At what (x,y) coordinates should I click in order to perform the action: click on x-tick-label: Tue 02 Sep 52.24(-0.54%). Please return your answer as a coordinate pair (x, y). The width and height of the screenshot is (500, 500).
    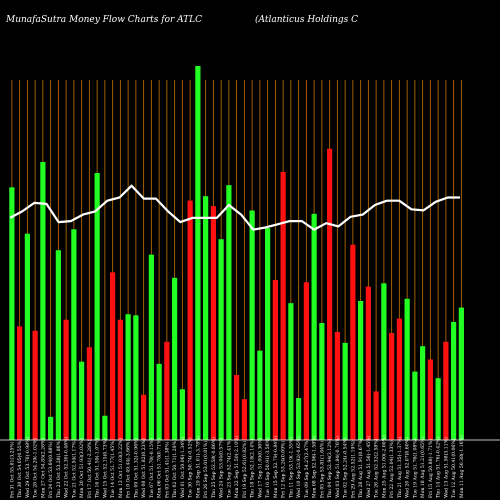
    Looking at the image, I should click on (345, 467).